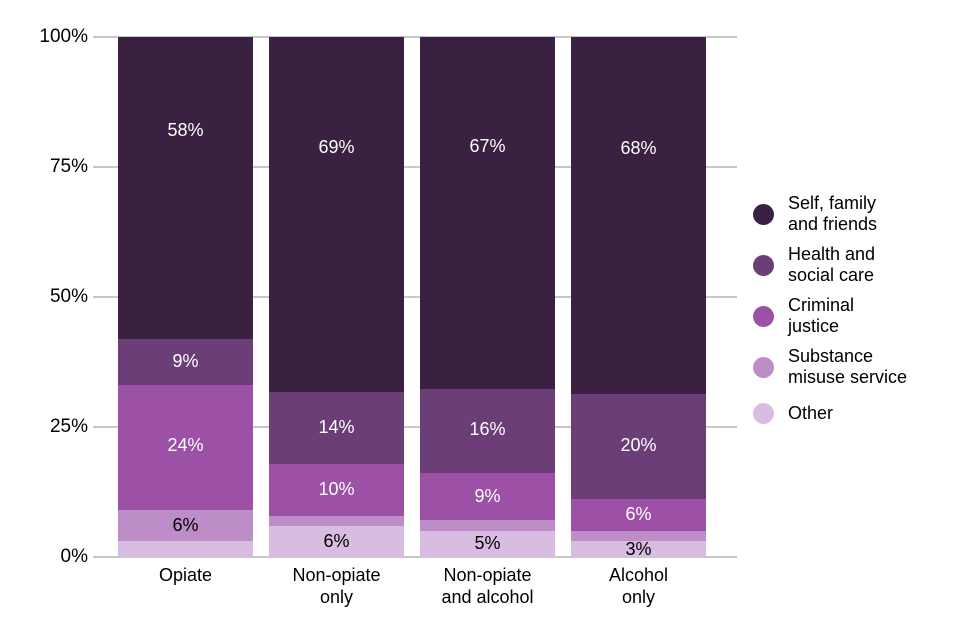 This screenshot has height=640, width=960. Describe the element at coordinates (336, 586) in the screenshot. I see `x-axis-label-non-opiate-only: Non-opiate only` at that location.